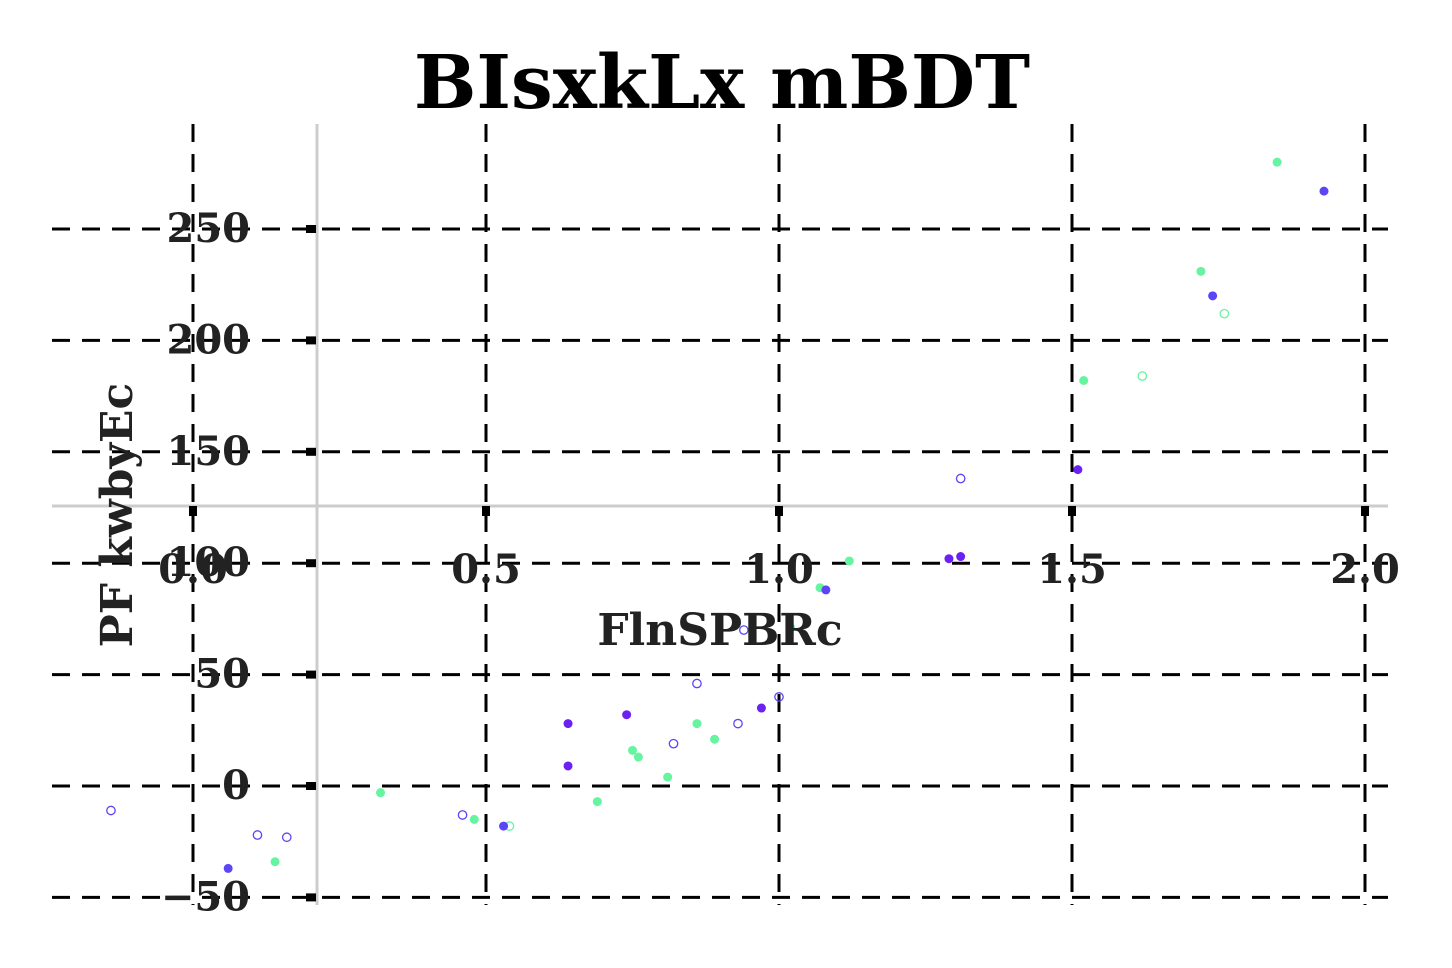  I want to click on y-tick-label: 100, so click(209, 562).